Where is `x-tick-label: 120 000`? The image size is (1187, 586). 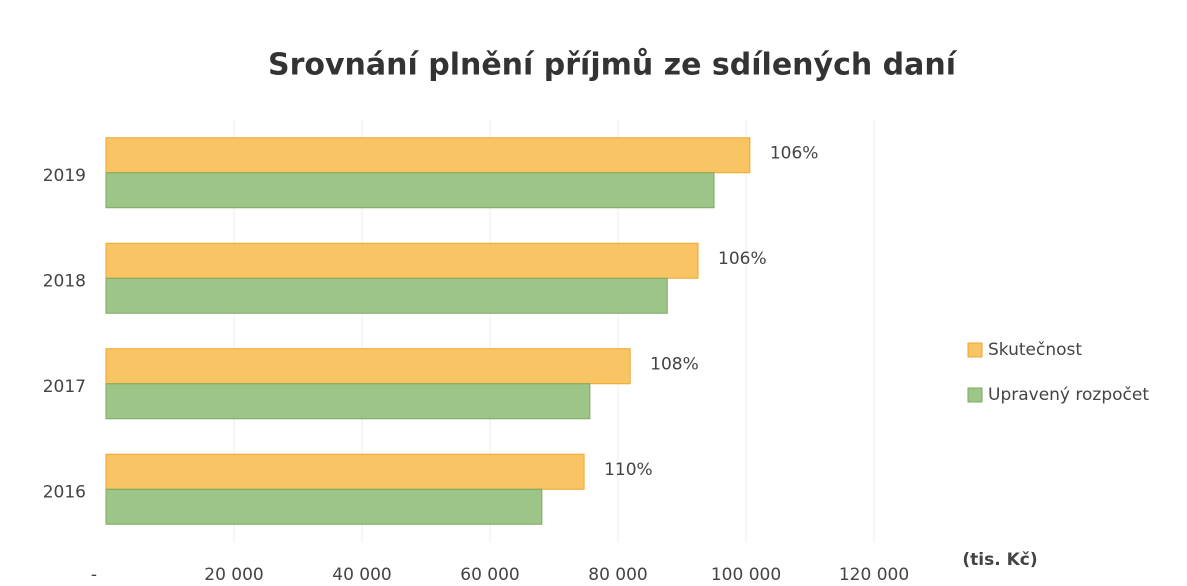 x-tick-label: 120 000 is located at coordinates (874, 575).